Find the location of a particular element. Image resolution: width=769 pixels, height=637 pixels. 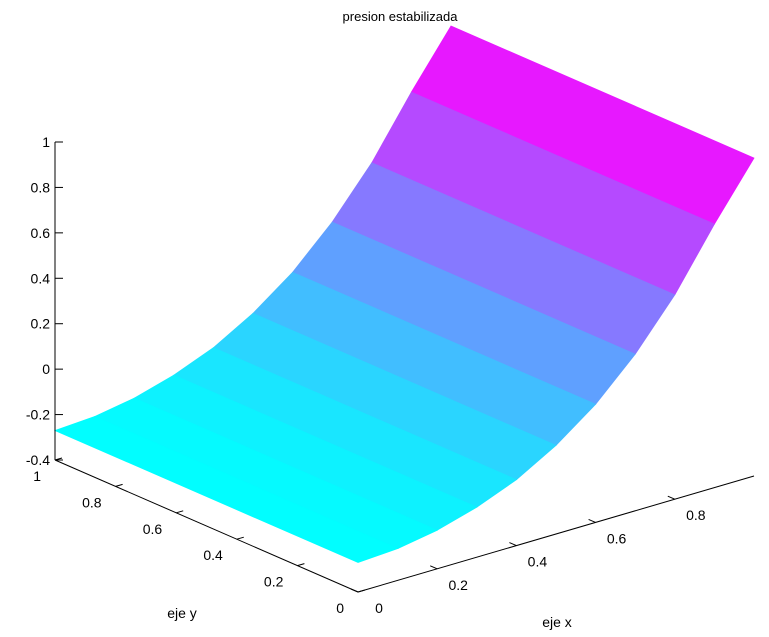

z-tick-label: 0.2 is located at coordinates (41, 324).